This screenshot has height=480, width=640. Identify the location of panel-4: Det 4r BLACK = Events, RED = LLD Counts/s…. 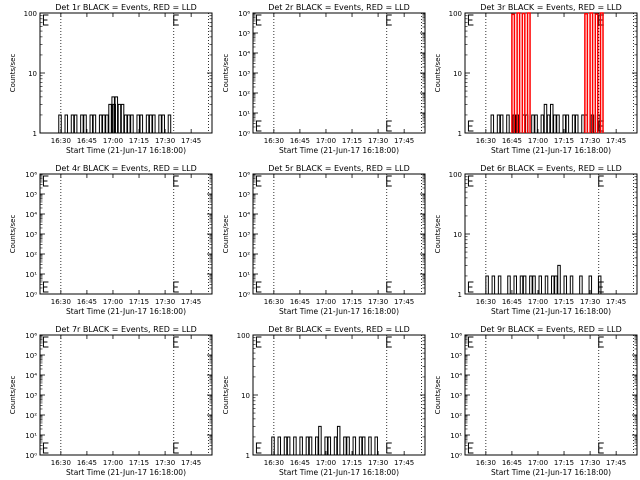
(111, 240).